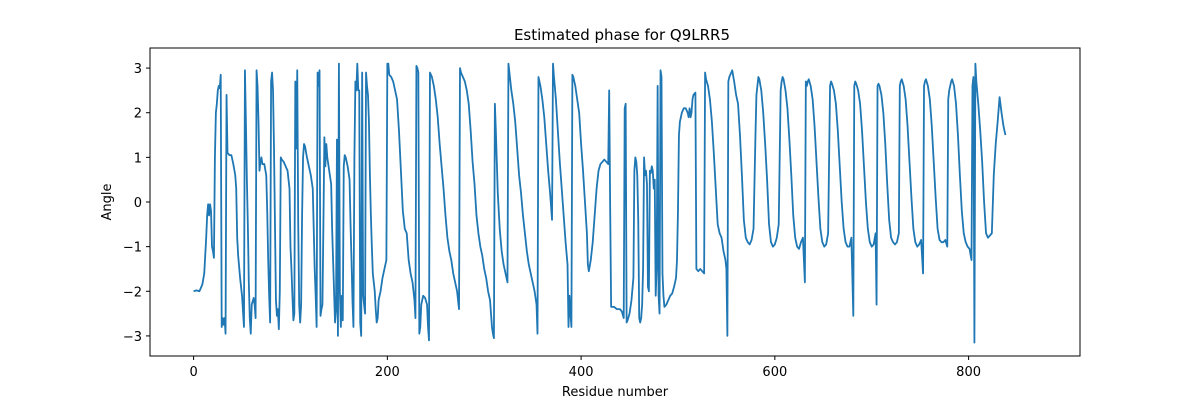 The height and width of the screenshot is (400, 1200). I want to click on y-tick-label: 0, so click(138, 203).